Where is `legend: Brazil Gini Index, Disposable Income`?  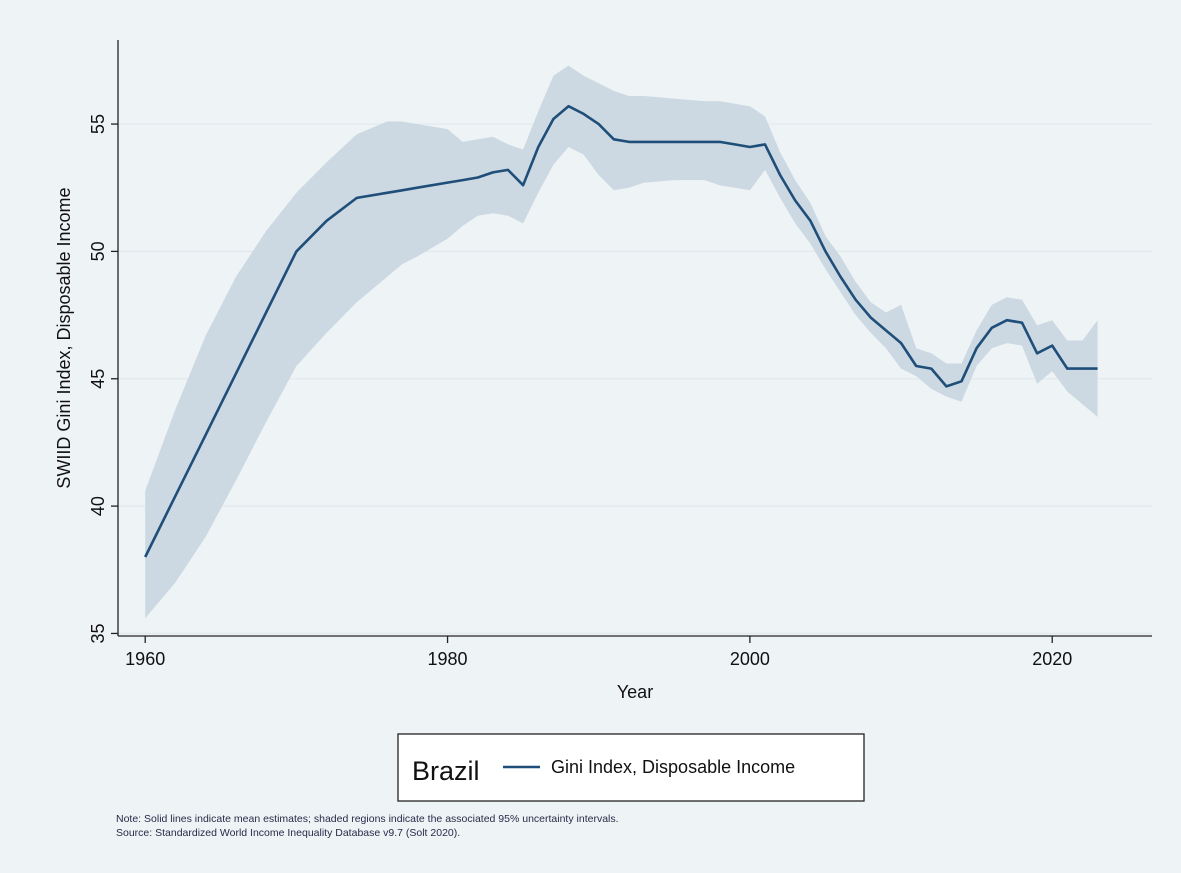 legend: Brazil Gini Index, Disposable Income is located at coordinates (631, 767).